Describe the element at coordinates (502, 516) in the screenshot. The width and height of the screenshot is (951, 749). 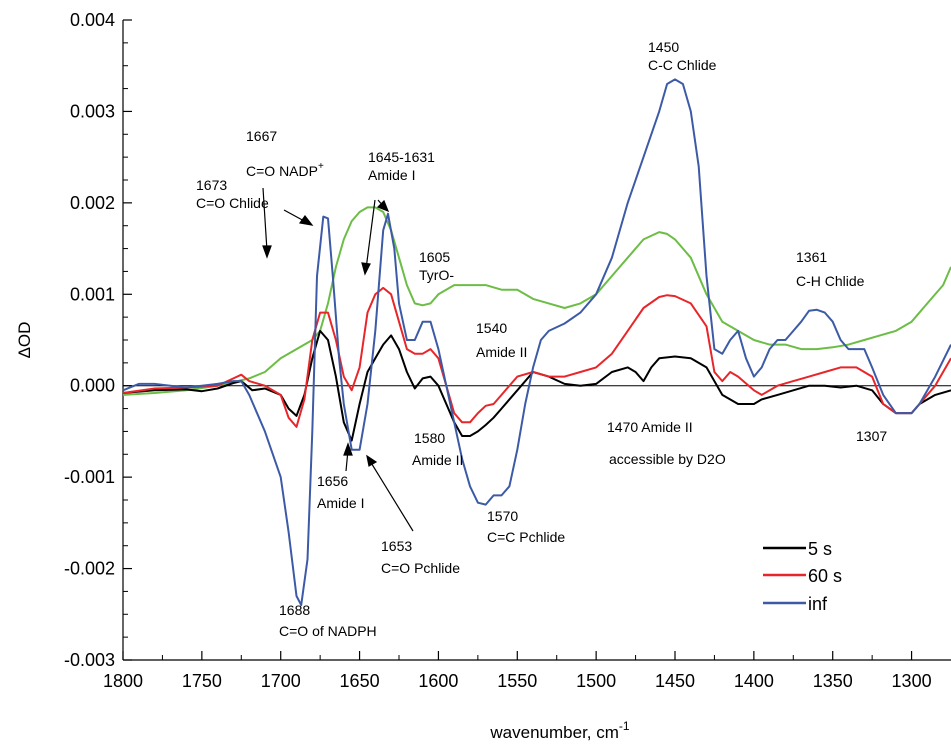
I see `annotation-1570-line1: 1570` at that location.